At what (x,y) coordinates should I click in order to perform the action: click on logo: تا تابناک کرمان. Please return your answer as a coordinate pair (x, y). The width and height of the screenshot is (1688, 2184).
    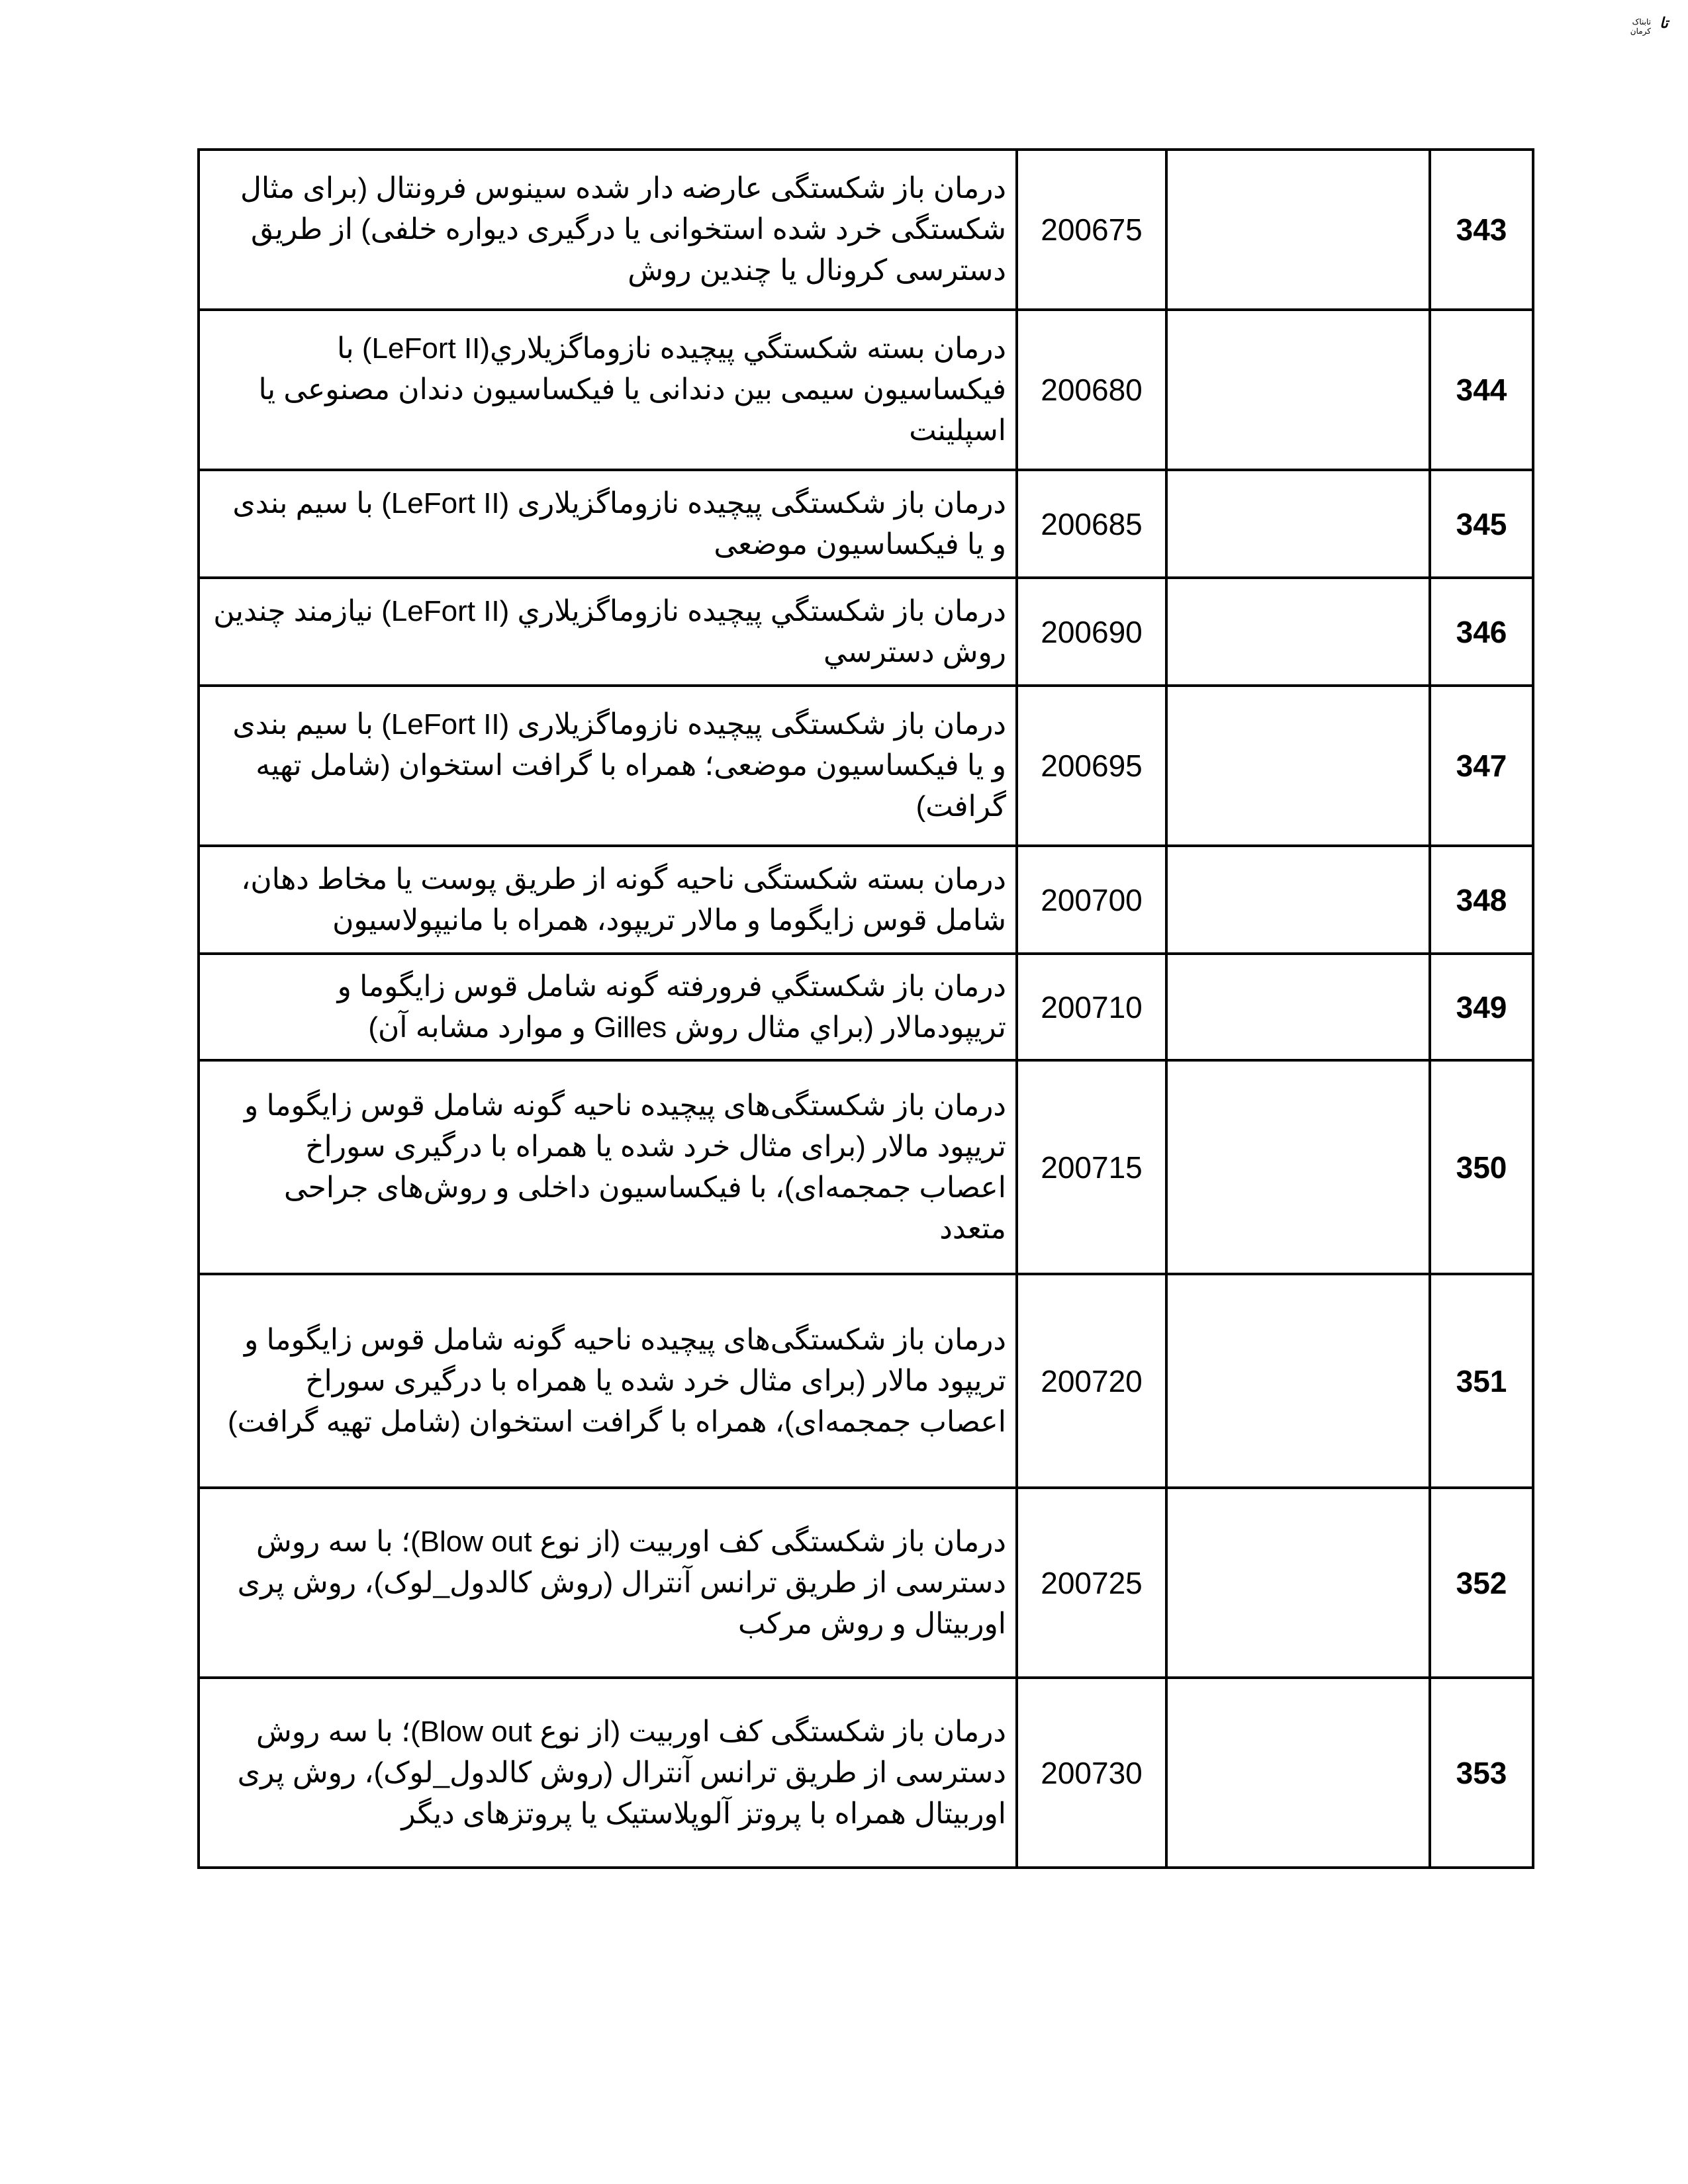
    Looking at the image, I should click on (1641, 26).